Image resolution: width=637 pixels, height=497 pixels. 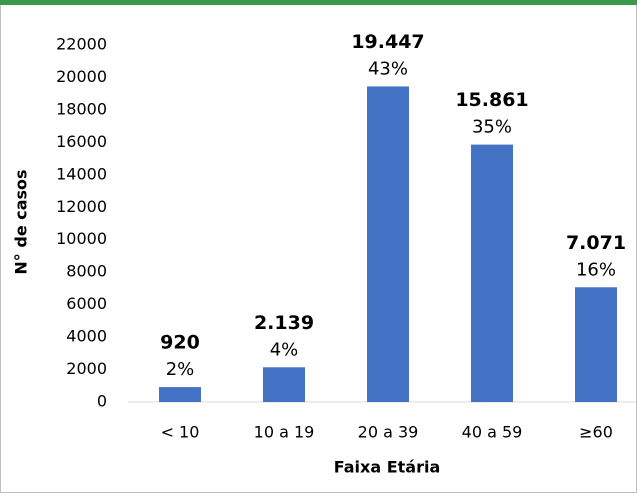 I want to click on x-tick-label: ≥60, so click(x=596, y=432).